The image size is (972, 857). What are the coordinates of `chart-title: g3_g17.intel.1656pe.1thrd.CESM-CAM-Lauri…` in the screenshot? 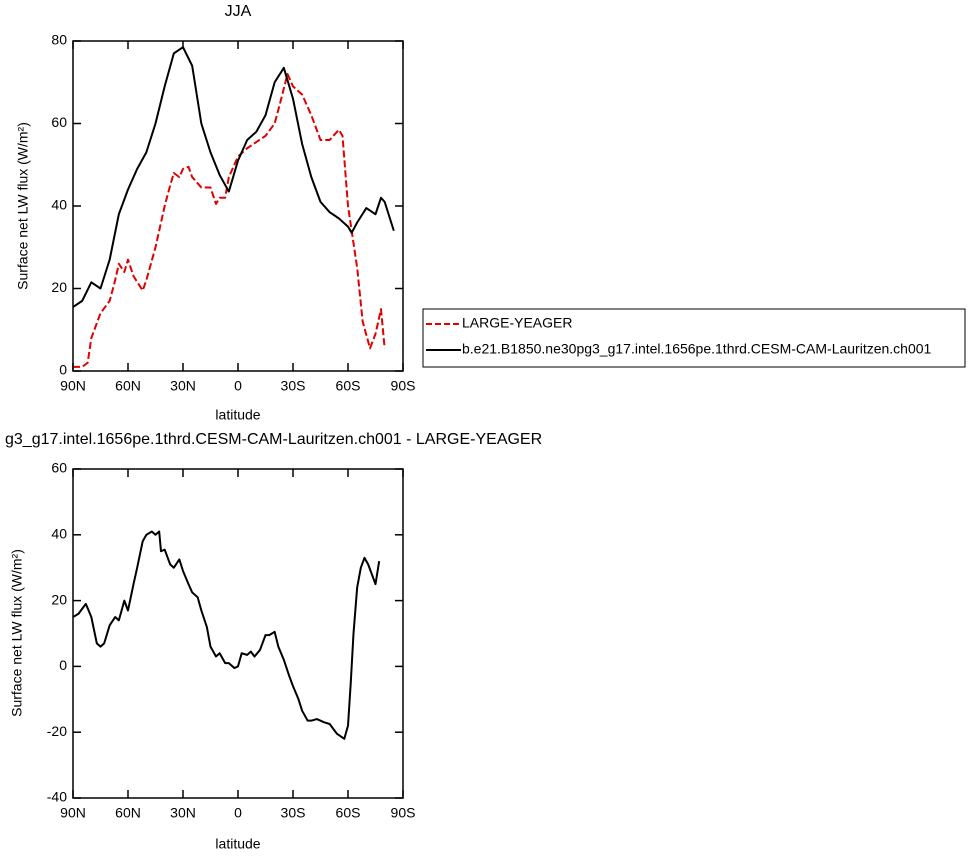 It's located at (273, 439).